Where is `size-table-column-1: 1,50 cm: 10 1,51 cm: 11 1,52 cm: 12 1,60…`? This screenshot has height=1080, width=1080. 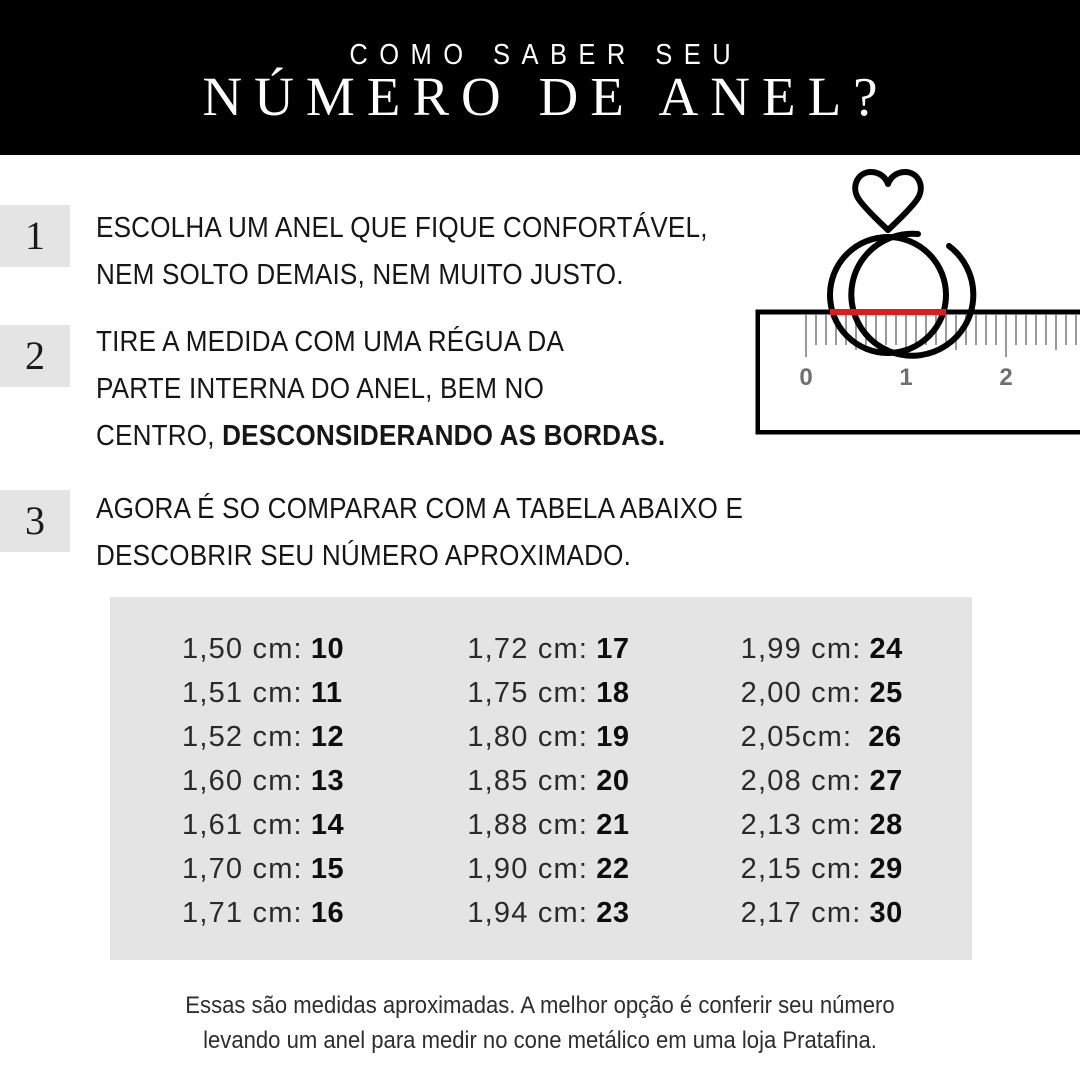
size-table-column-1: 1,50 cm: 10 1,51 cm: 11 1,52 cm: 12 1,60… is located at coordinates (261, 781).